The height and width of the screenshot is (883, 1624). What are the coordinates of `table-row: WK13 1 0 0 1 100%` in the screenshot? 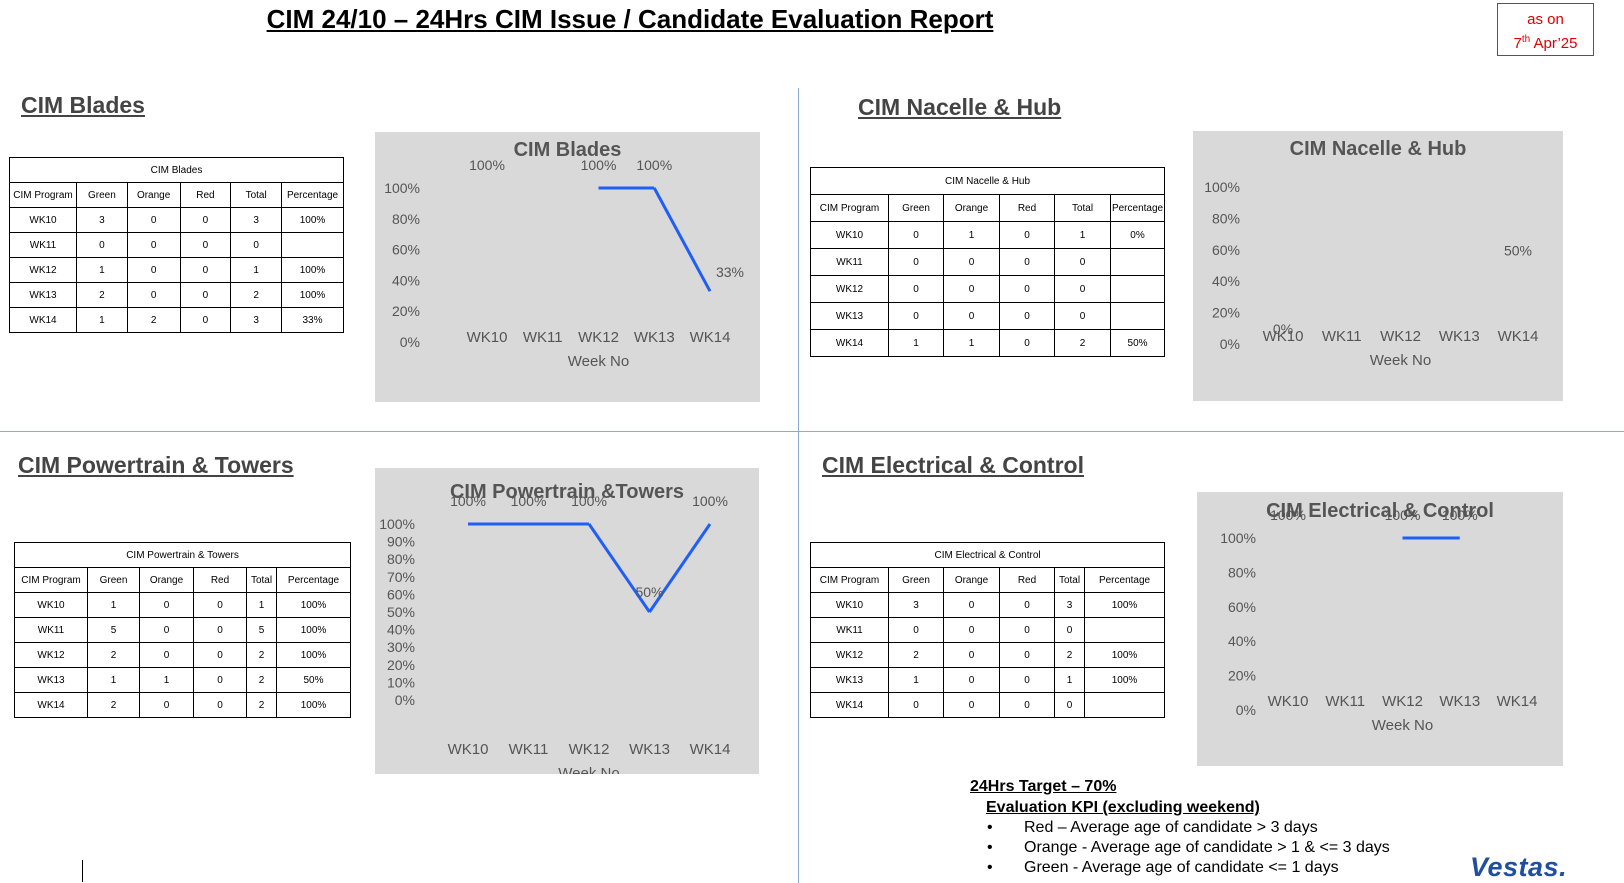 It's located at (988, 680).